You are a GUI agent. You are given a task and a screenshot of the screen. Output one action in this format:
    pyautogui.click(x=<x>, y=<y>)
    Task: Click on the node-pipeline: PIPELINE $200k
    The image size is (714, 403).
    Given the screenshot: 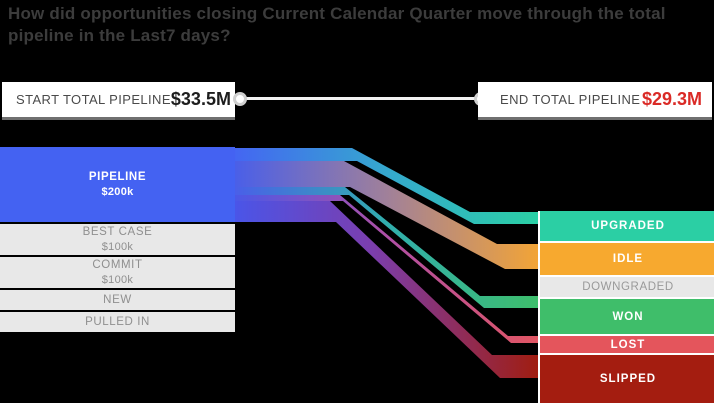 What is the action you would take?
    pyautogui.click(x=117, y=184)
    